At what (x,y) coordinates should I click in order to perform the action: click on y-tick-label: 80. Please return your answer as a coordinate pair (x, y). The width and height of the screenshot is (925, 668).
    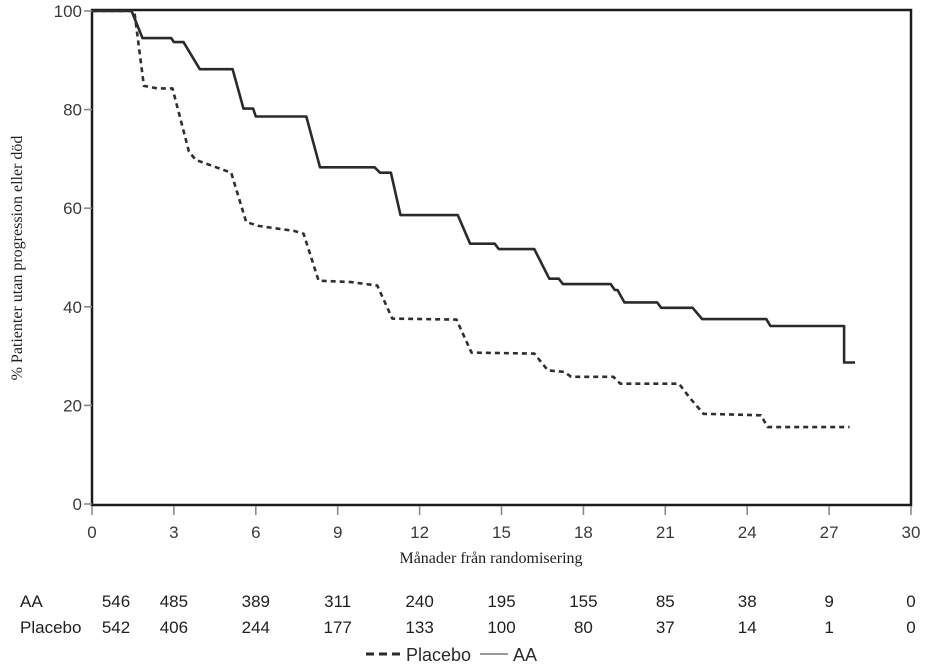
    Looking at the image, I should click on (72, 110).